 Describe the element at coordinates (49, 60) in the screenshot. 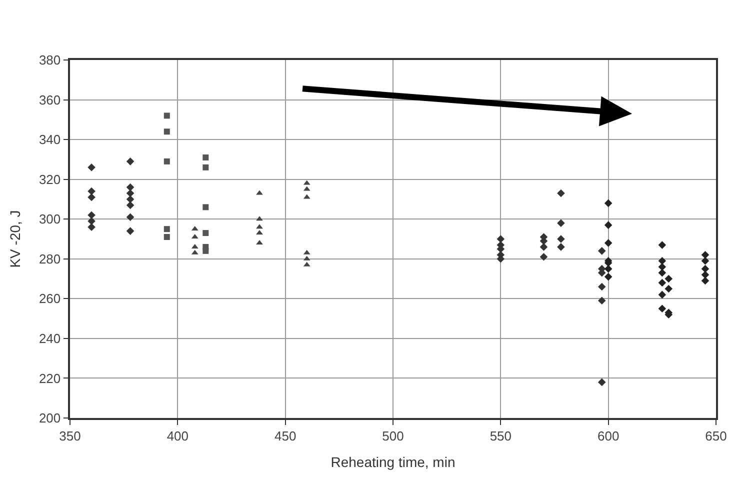

I see `y-tick-label: 380` at that location.